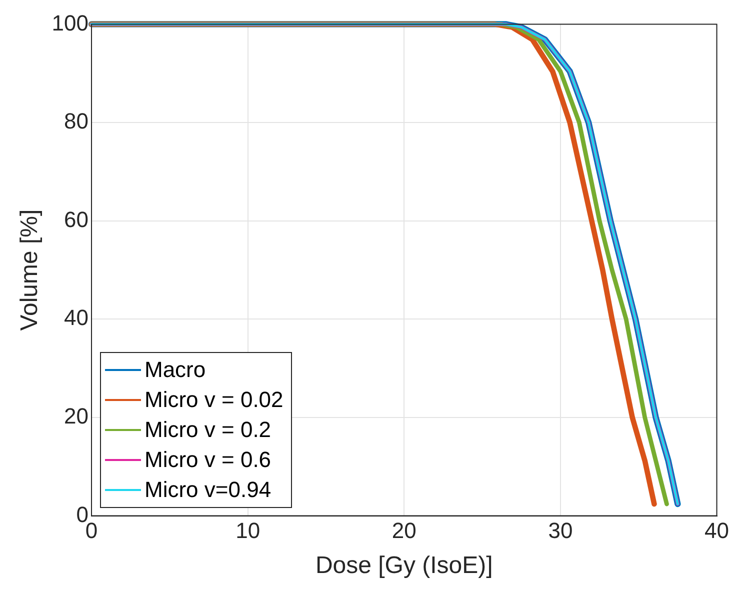 This screenshot has height=597, width=740. What do you see at coordinates (248, 531) in the screenshot?
I see `x-tick-label: 10` at bounding box center [248, 531].